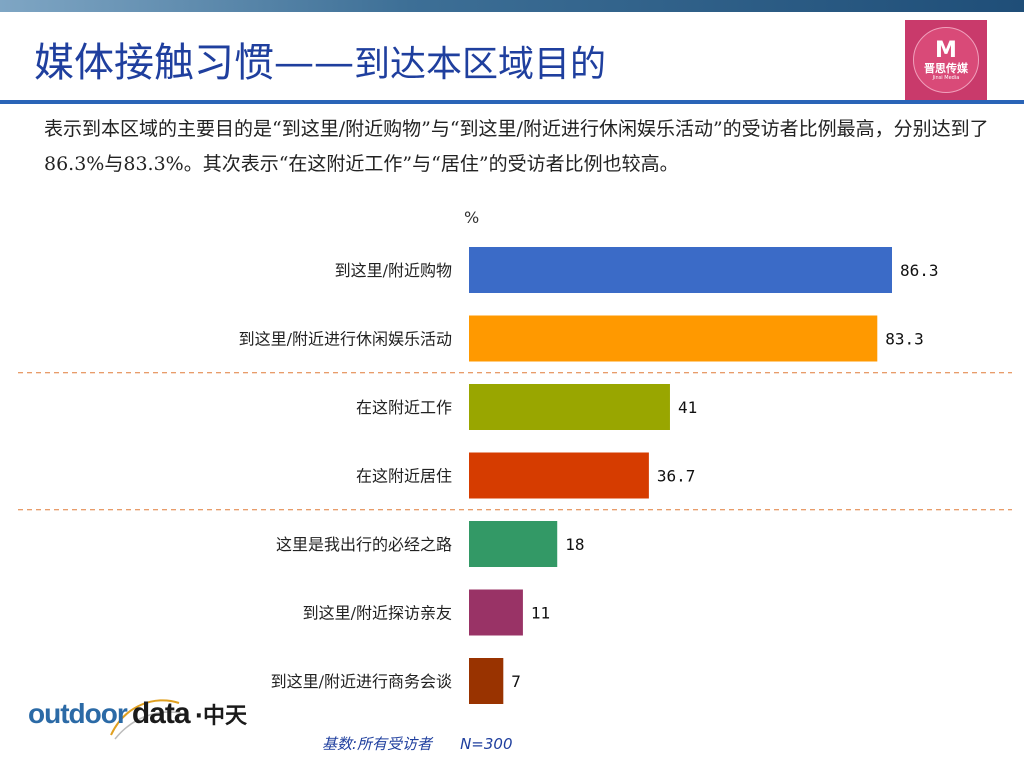 The height and width of the screenshot is (768, 1024). What do you see at coordinates (364, 544) in the screenshot?
I see `category-label-5: 这里是我出行的必经之路` at bounding box center [364, 544].